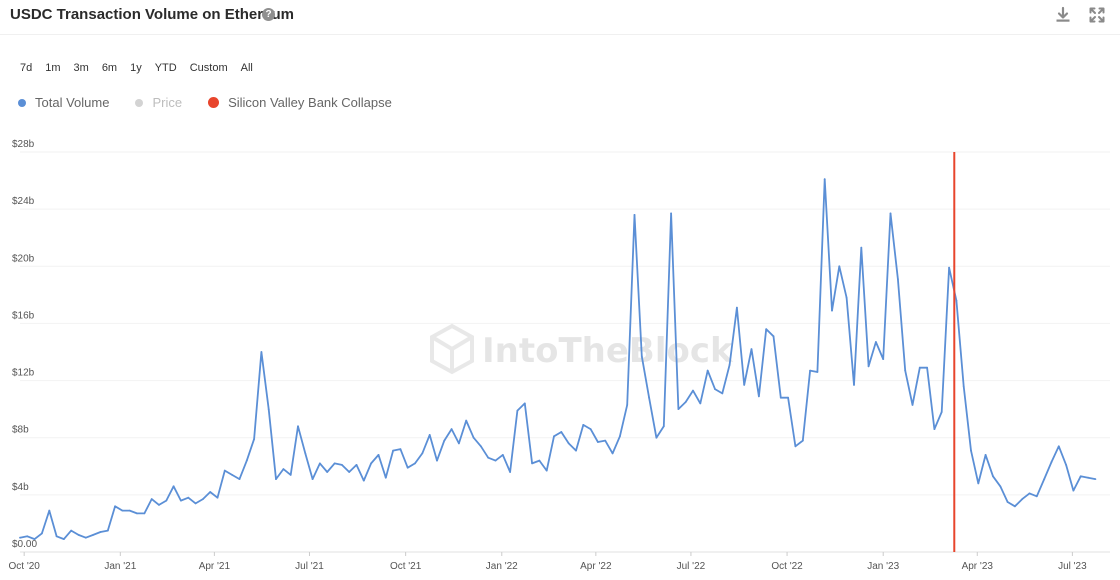 This screenshot has width=1120, height=580. I want to click on range-button-7d: 7d, so click(26, 68).